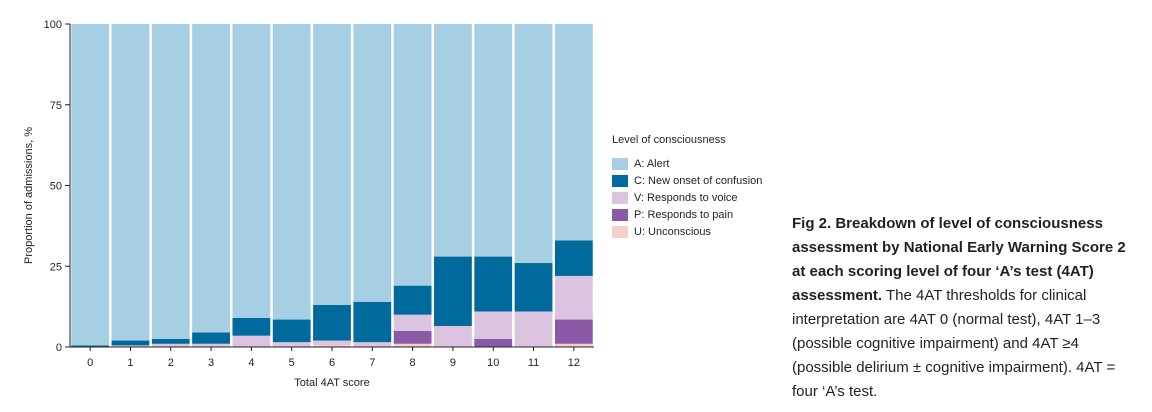 The height and width of the screenshot is (412, 1152). I want to click on x-tick-label: 7, so click(372, 363).